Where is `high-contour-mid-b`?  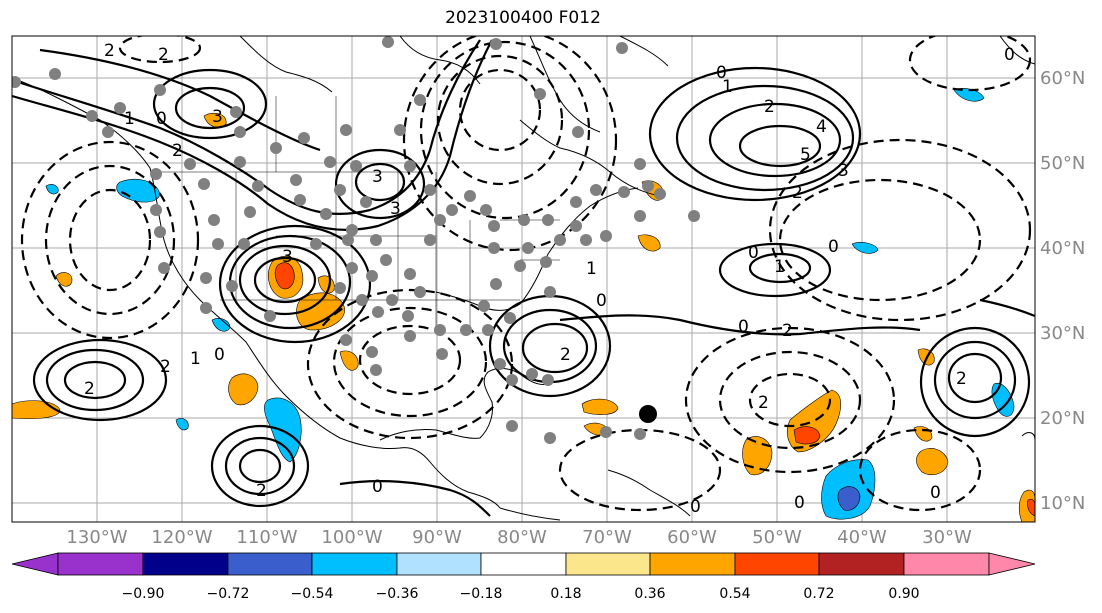
high-contour-mid-b is located at coordinates (775, 270).